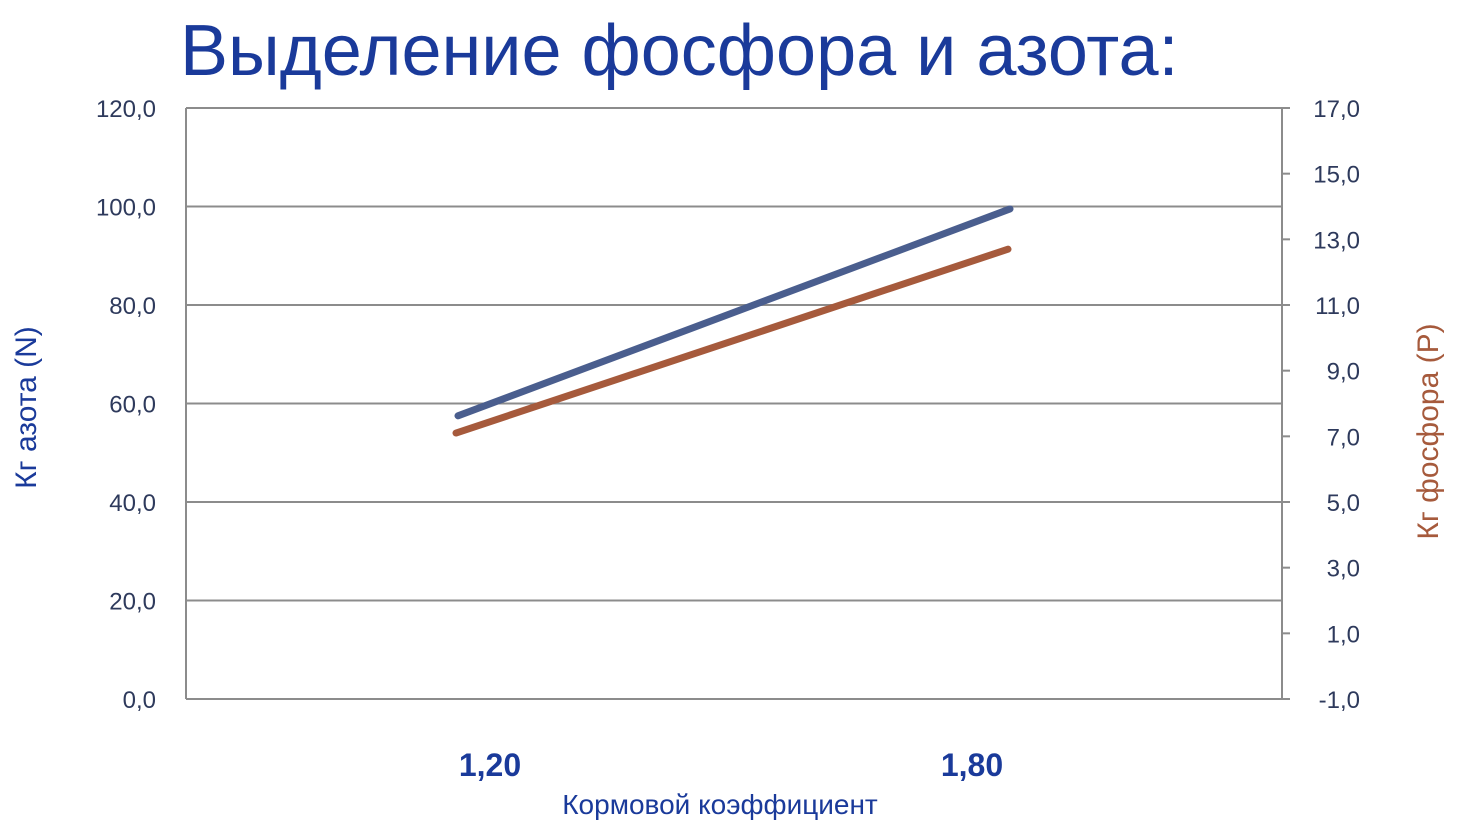 The width and height of the screenshot is (1476, 828). I want to click on x-axis-title: Кормовой коэффициент, so click(720, 804).